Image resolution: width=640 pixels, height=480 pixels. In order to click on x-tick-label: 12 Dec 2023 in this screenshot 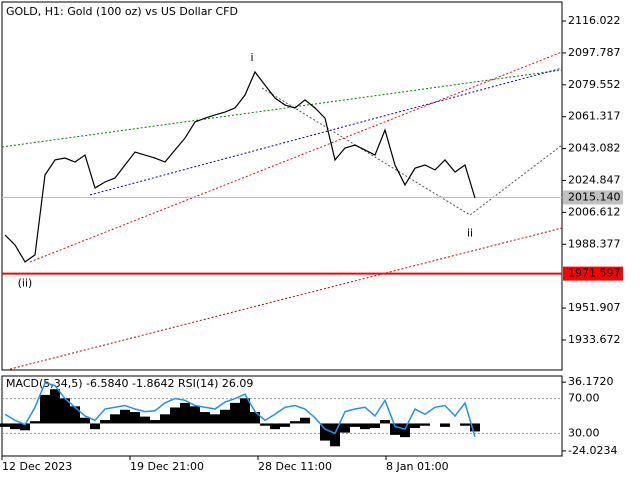, I will do `click(37, 466)`.